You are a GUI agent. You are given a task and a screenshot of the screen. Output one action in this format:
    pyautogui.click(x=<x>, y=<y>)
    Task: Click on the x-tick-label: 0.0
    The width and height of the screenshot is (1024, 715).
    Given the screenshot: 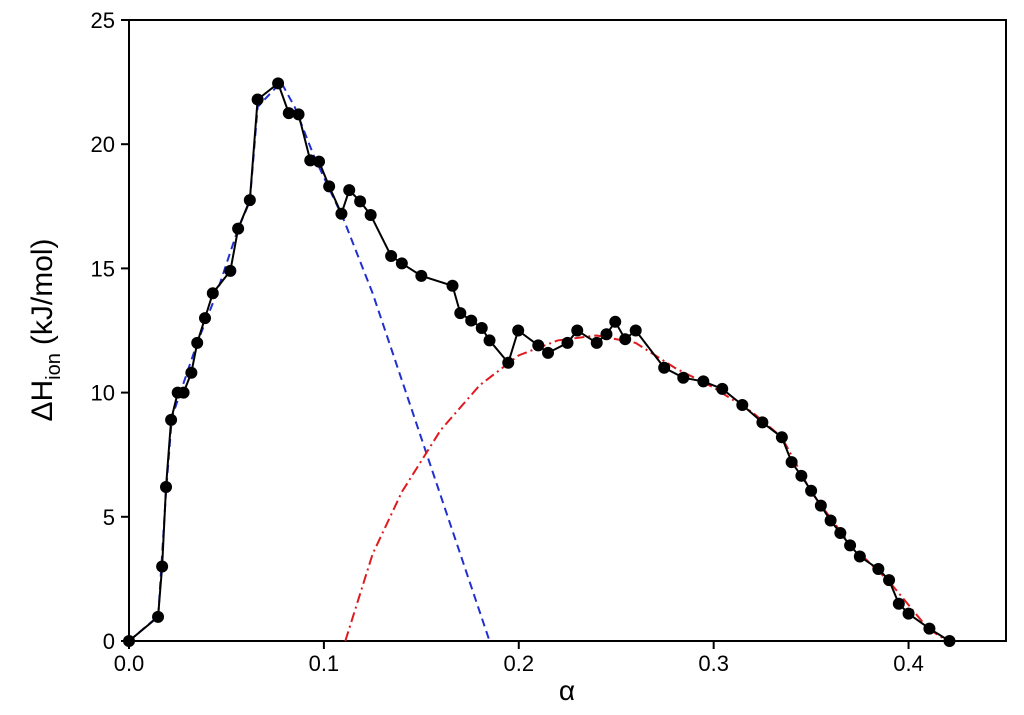 What is the action you would take?
    pyautogui.click(x=129, y=663)
    